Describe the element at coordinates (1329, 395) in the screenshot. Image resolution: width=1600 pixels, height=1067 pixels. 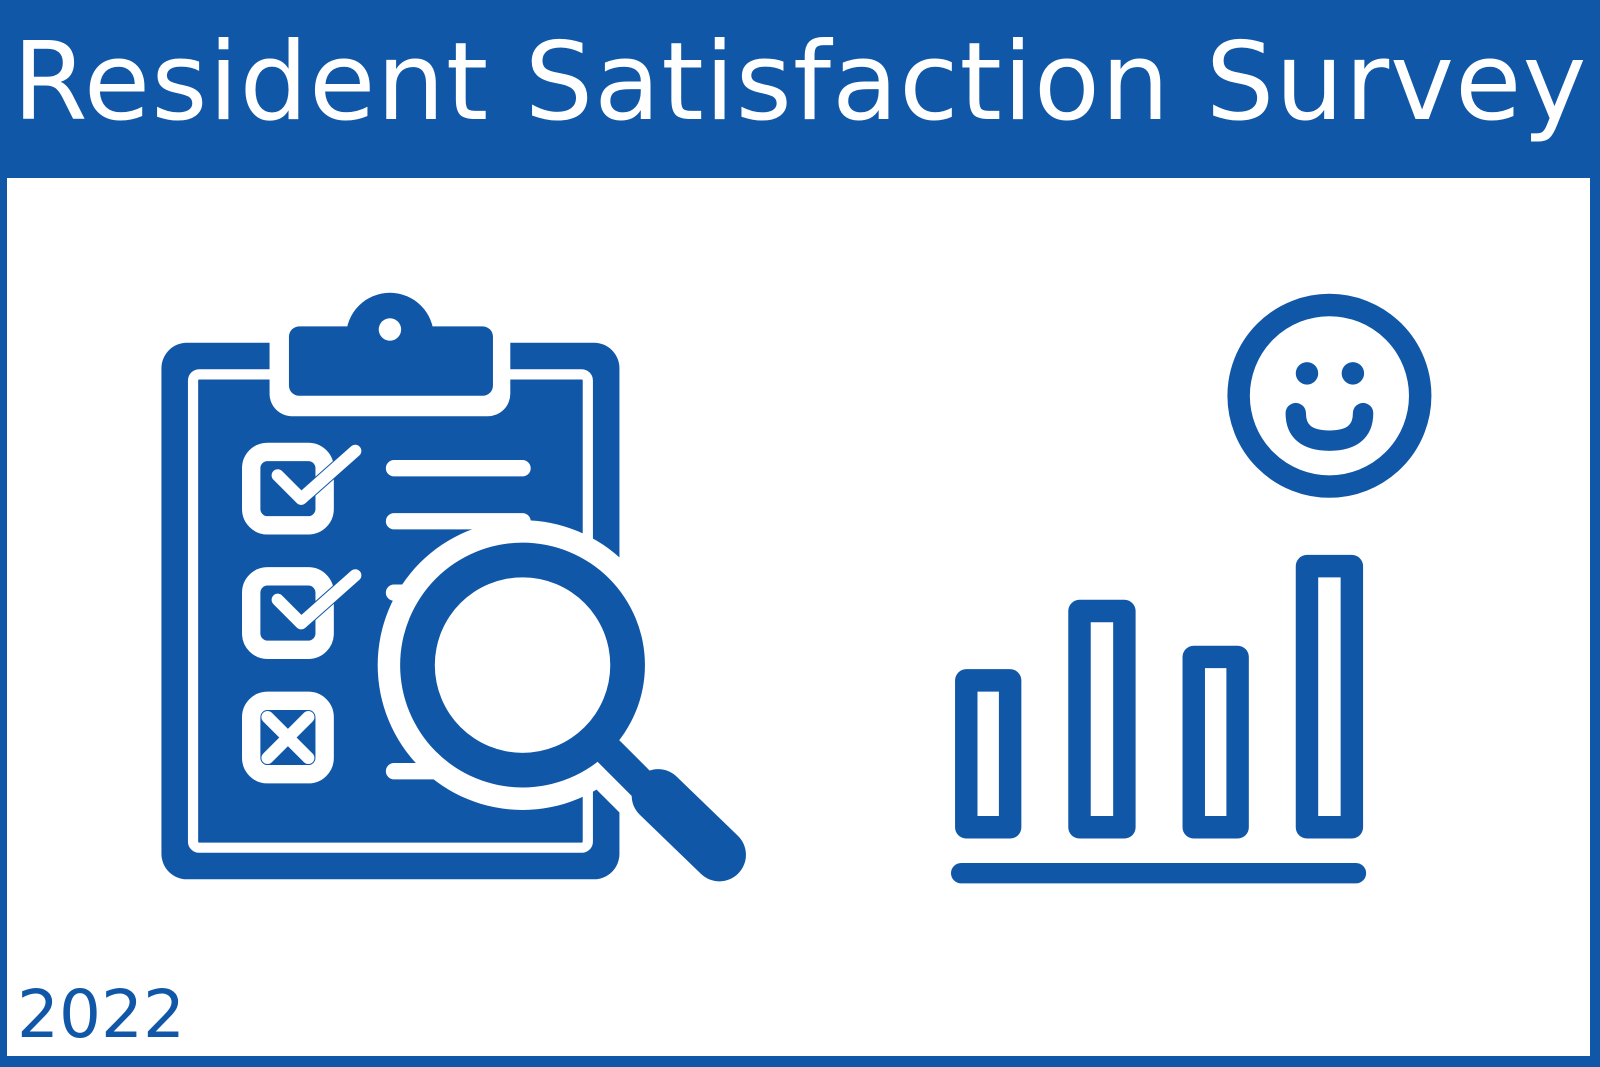
I see `smiley-face-icon` at that location.